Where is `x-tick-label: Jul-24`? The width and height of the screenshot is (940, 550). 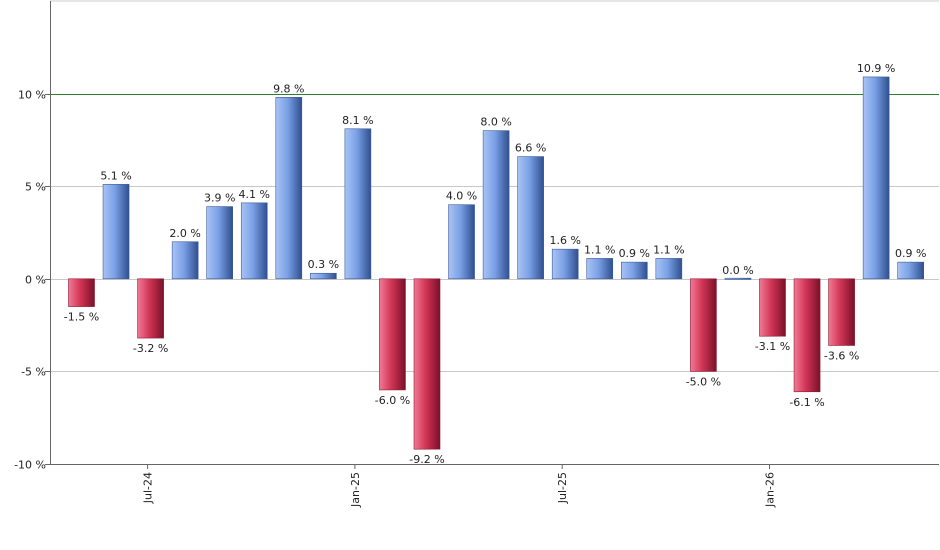 x-tick-label: Jul-24 is located at coordinates (148, 488).